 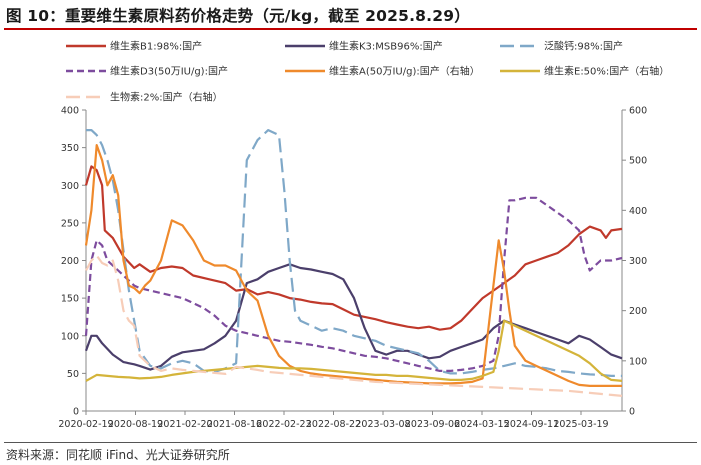 I want to click on chart-title: 图 10：重要维生素原料药价格走势（元/kg，截至 2025.8.29）, so click(x=238, y=16).